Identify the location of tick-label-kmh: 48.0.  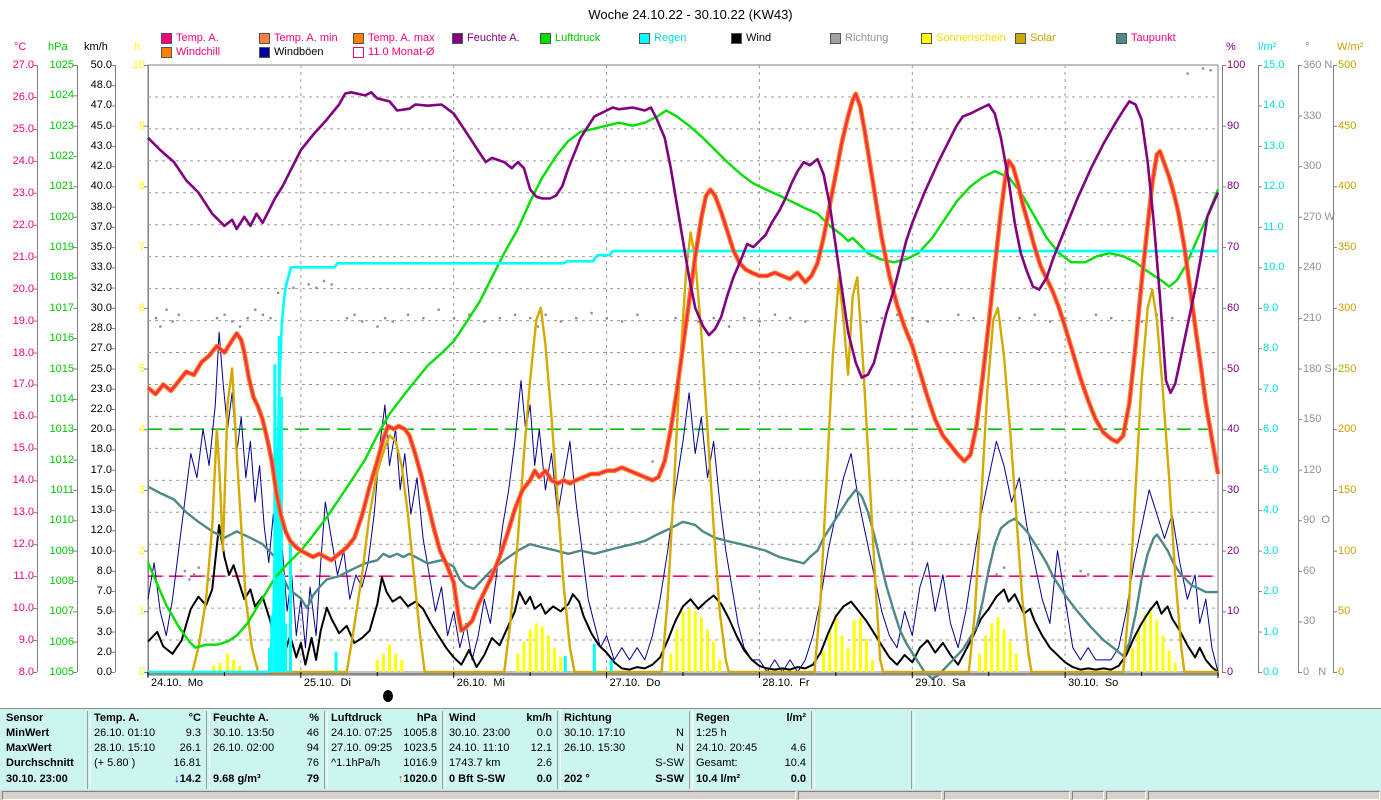
(101, 85).